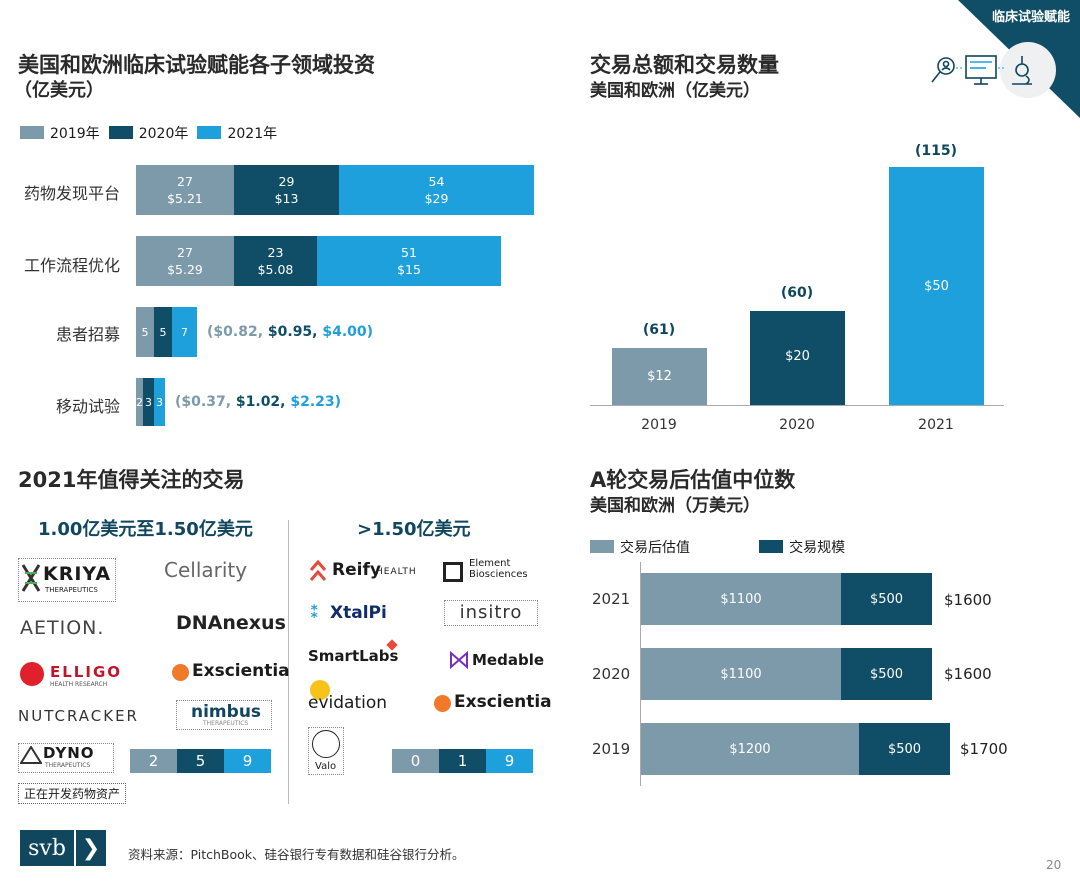 This screenshot has height=889, width=1080. I want to click on x-tick-label: 2019, so click(659, 425).